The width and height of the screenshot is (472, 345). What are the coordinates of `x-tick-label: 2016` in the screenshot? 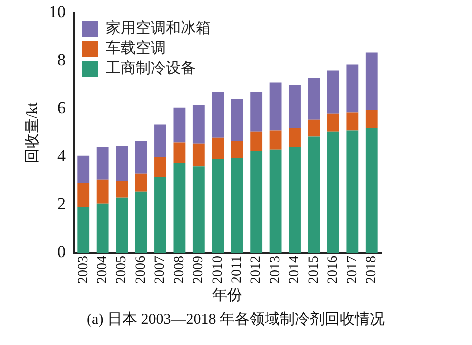 It's located at (334, 270).